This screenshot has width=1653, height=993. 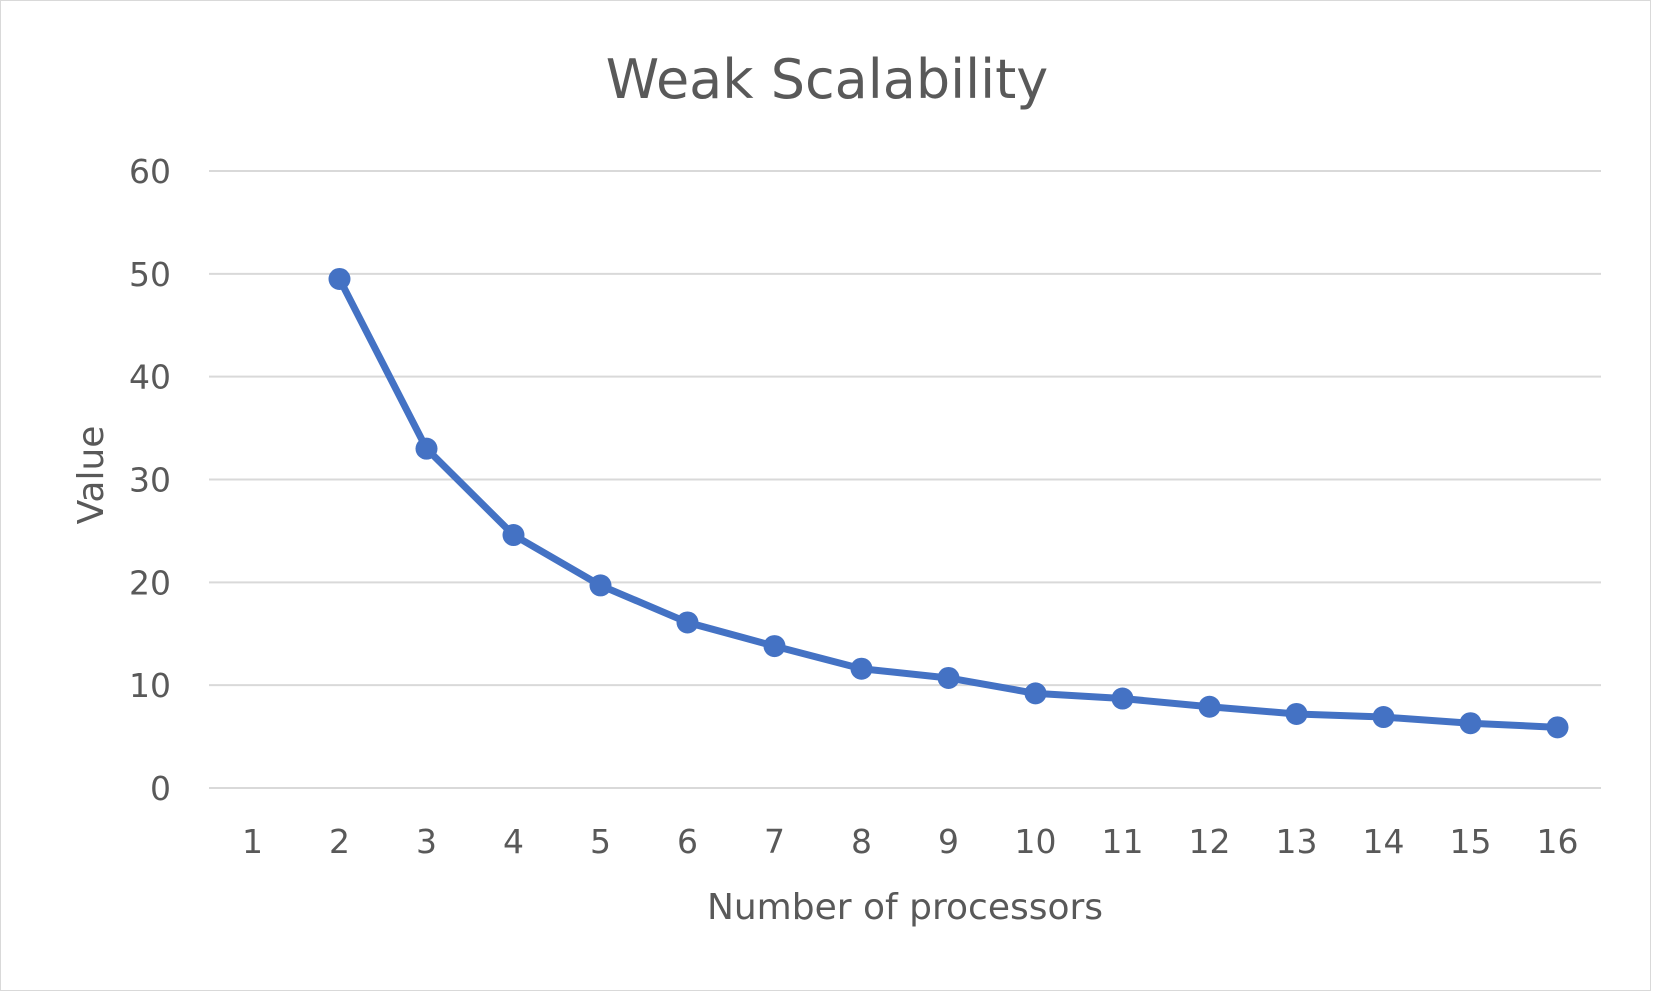 What do you see at coordinates (774, 841) in the screenshot?
I see `x-tick-label: 7` at bounding box center [774, 841].